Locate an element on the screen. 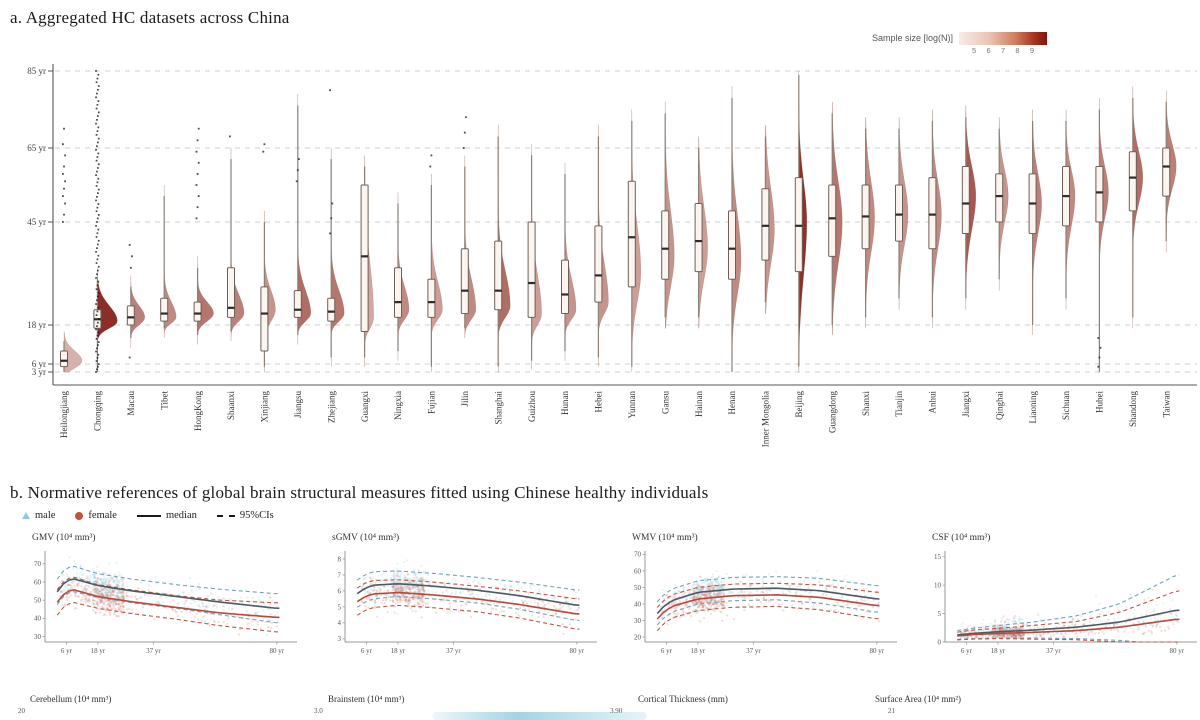 Image resolution: width=1200 pixels, height=720 pixels. y-tick-label: 45 yr is located at coordinates (36, 222).